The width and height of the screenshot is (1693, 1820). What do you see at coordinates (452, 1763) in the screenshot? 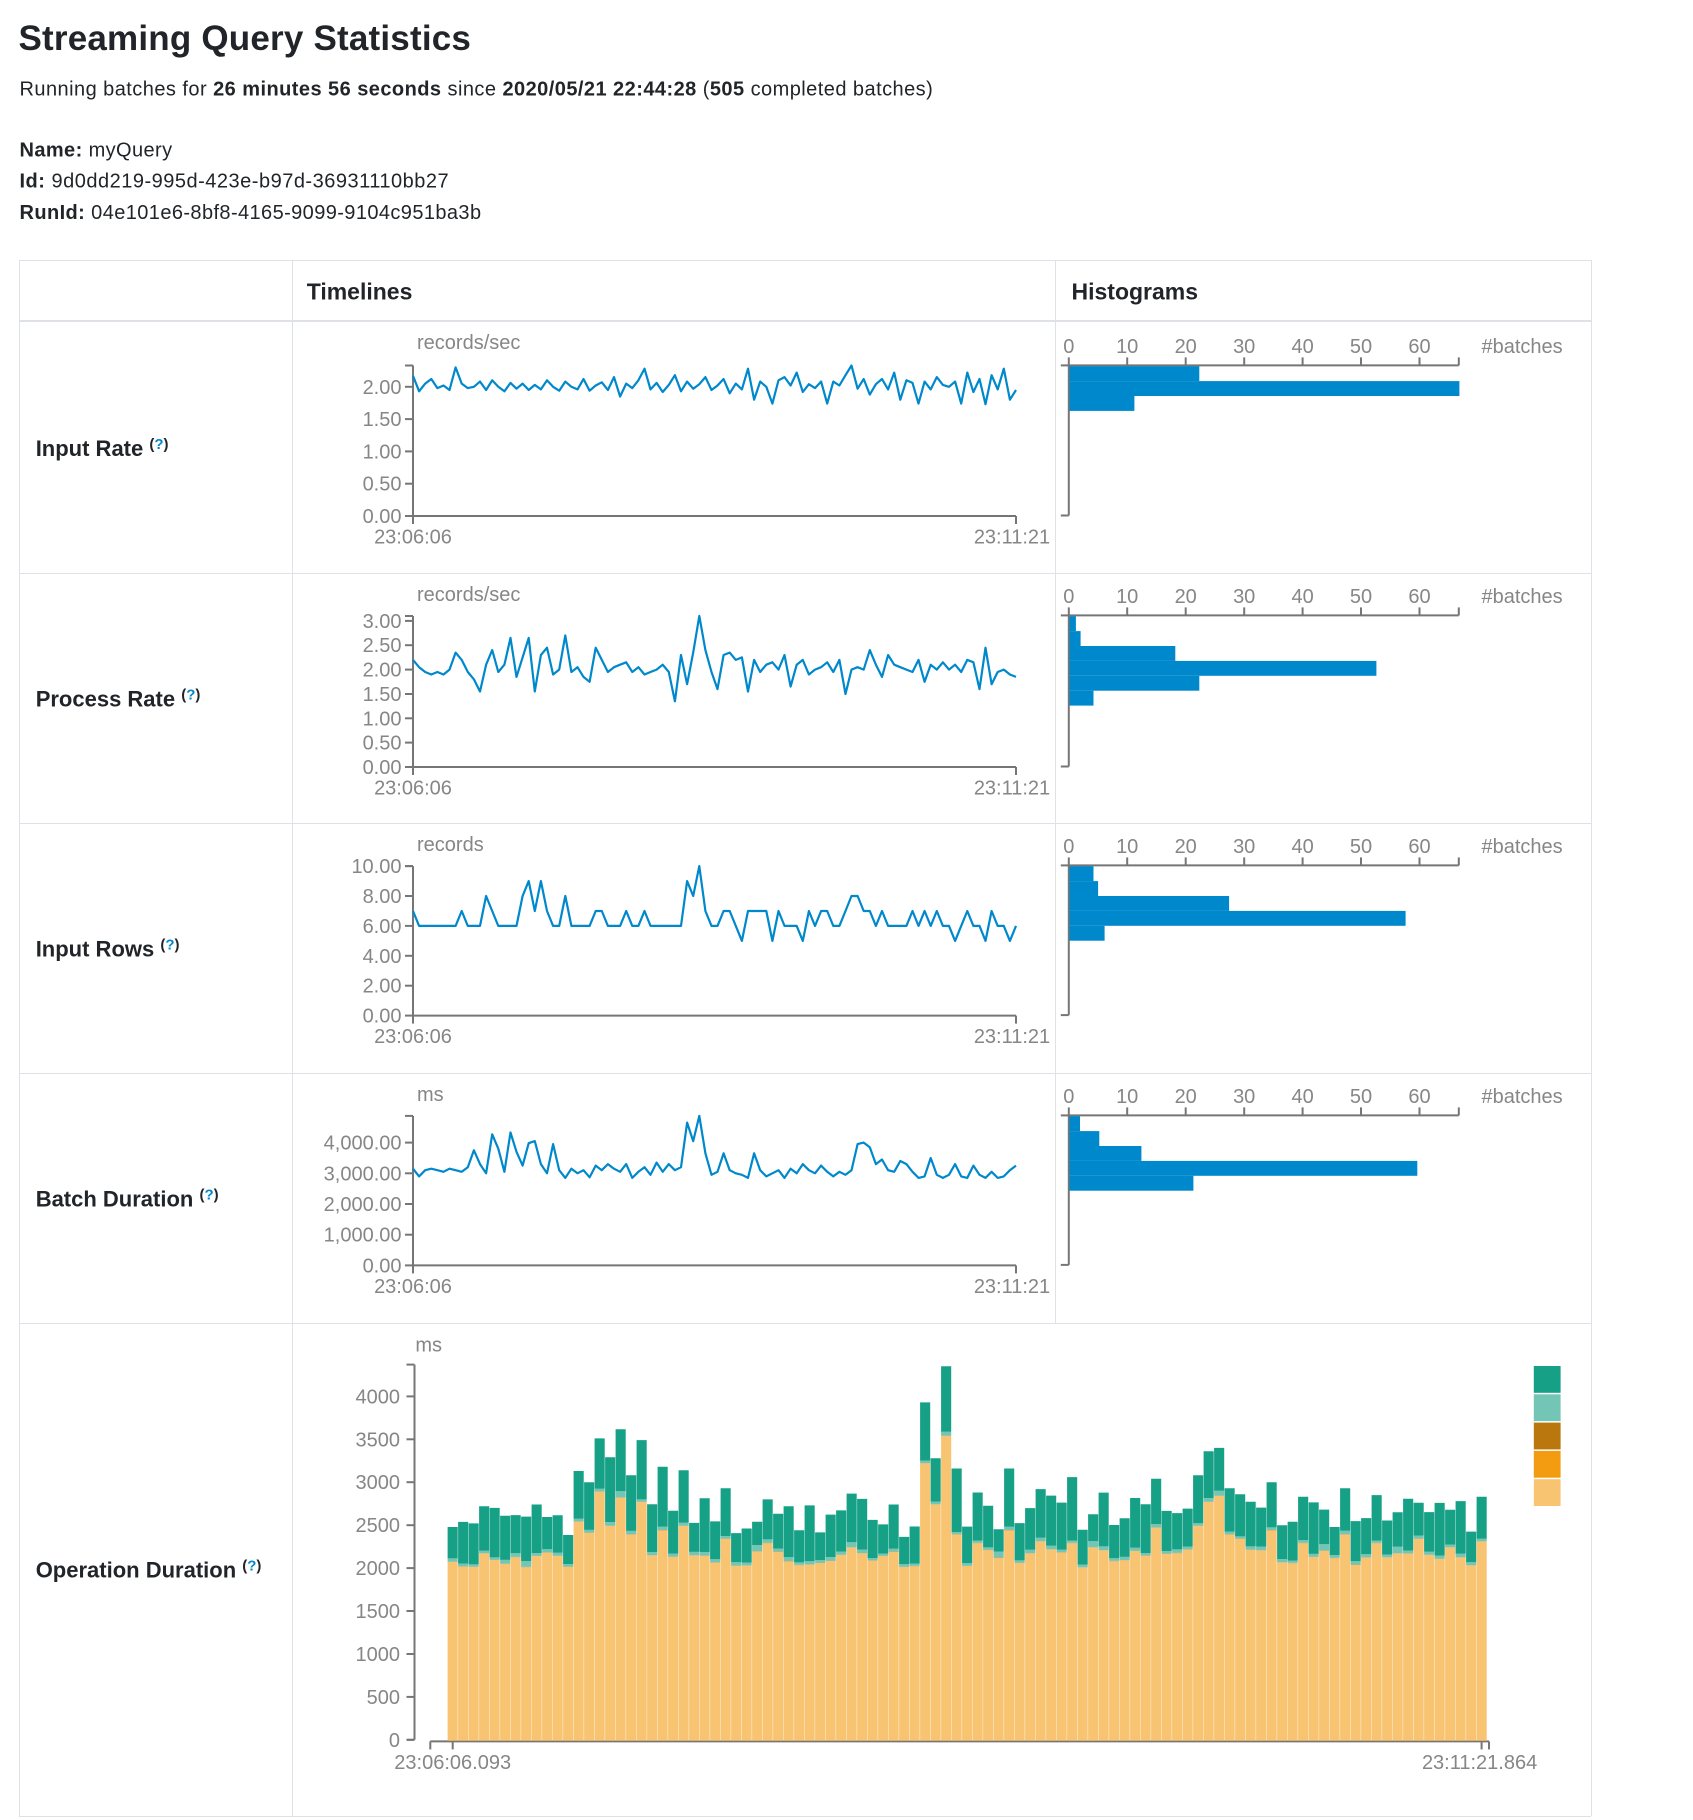
I see `svg-text: 23:06:06.093` at bounding box center [452, 1763].